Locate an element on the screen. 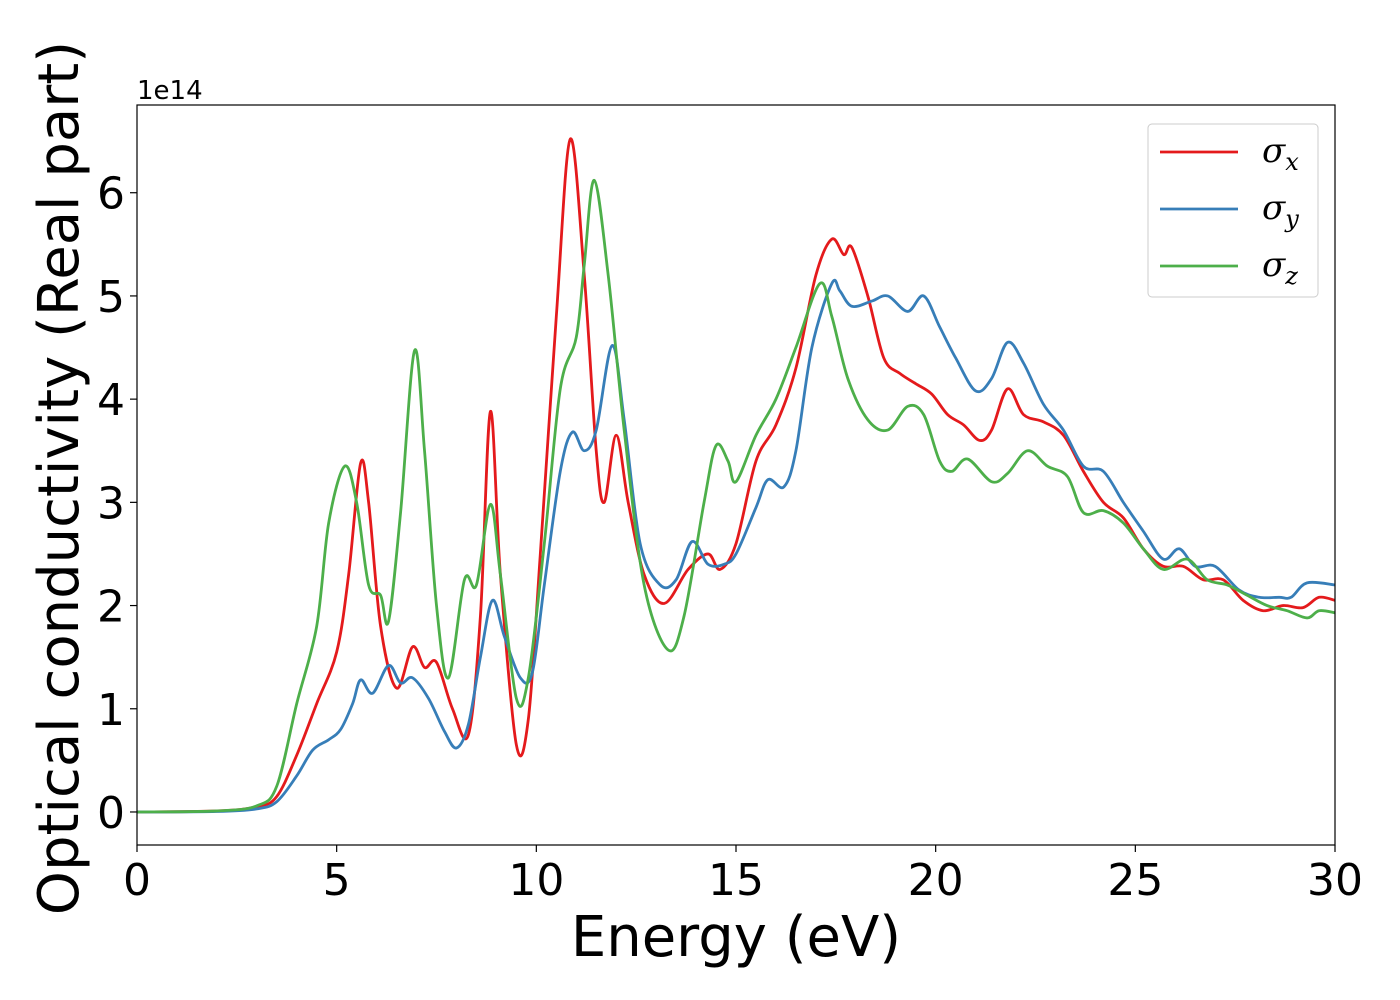 This screenshot has height=1000, width=1400. y-tick-label: 5 is located at coordinates (111, 297).